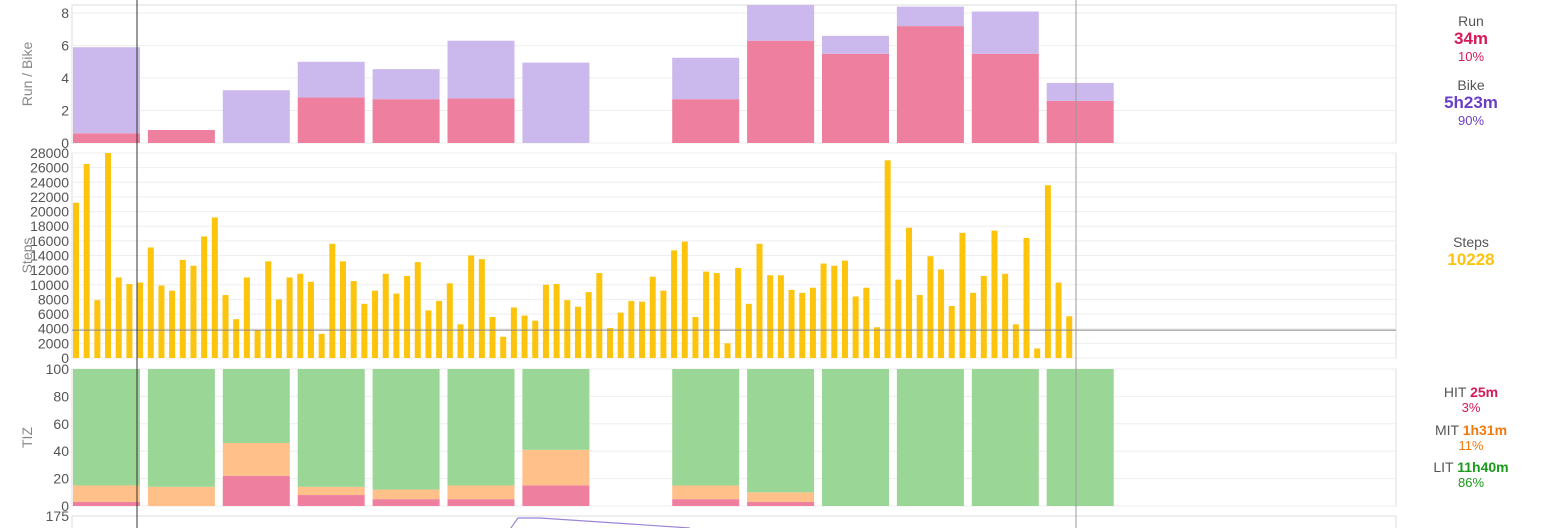 The image size is (1542, 528). I want to click on hit-label: HIT, so click(1455, 392).